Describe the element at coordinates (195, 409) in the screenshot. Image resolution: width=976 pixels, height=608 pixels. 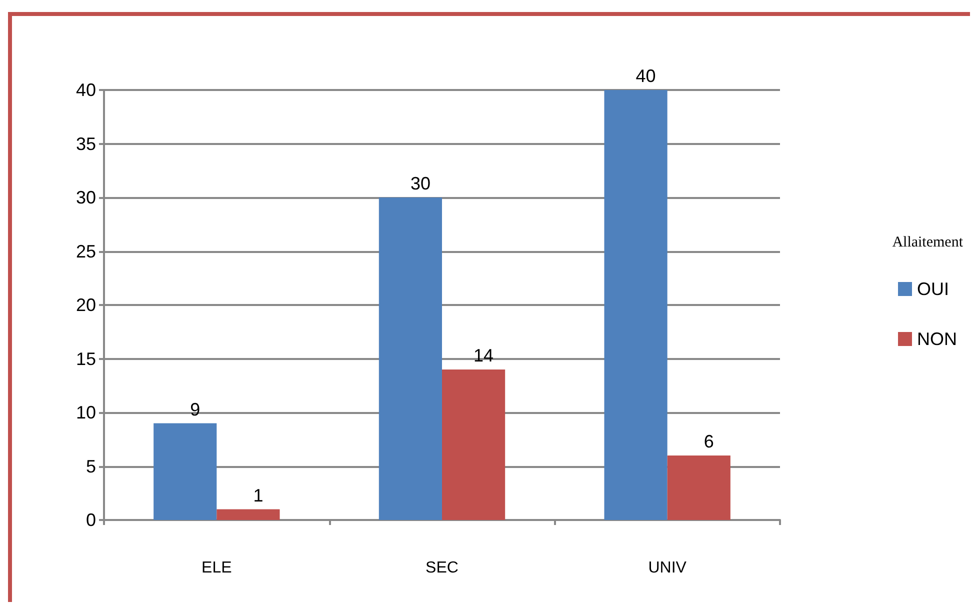
I see `data-label: 9` at that location.